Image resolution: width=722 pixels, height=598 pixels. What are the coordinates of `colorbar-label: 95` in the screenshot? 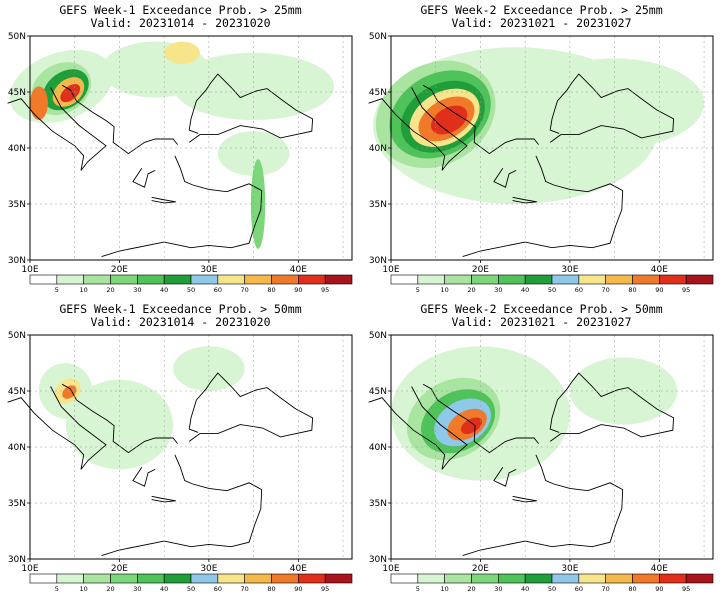 It's located at (325, 290).